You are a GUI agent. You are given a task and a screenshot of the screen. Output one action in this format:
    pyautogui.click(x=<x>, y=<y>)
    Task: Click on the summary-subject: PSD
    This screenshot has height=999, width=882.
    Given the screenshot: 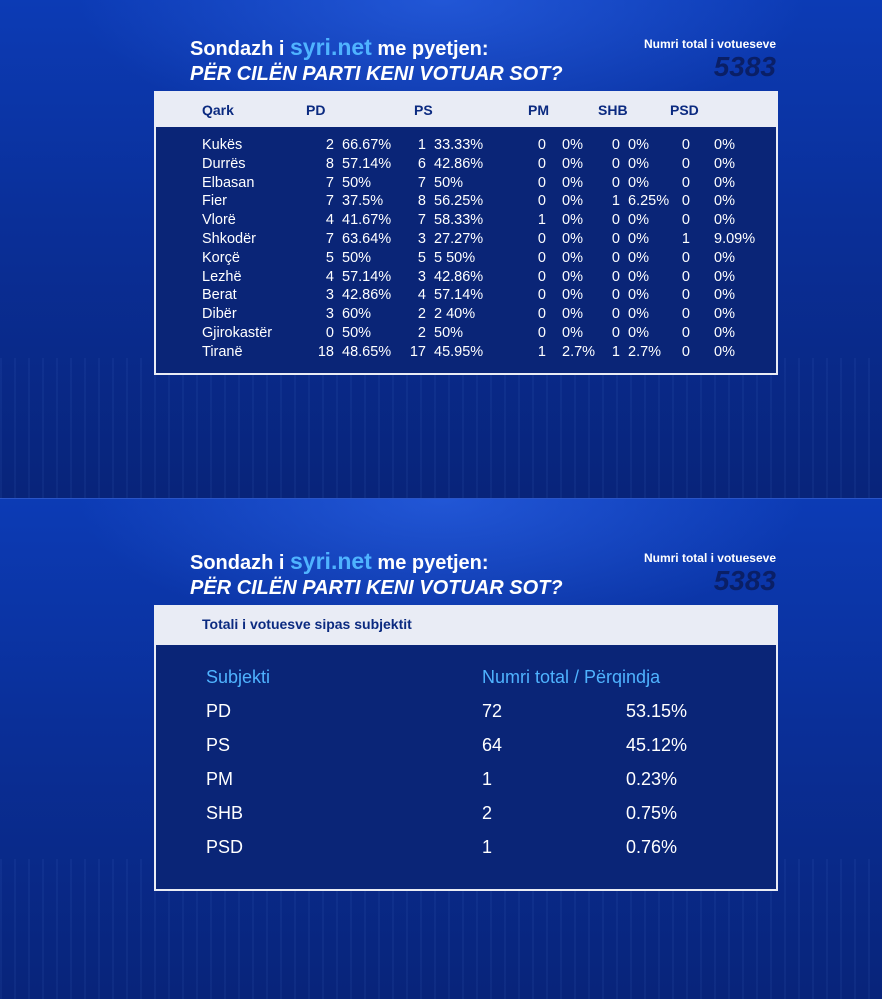 What is the action you would take?
    pyautogui.click(x=225, y=847)
    